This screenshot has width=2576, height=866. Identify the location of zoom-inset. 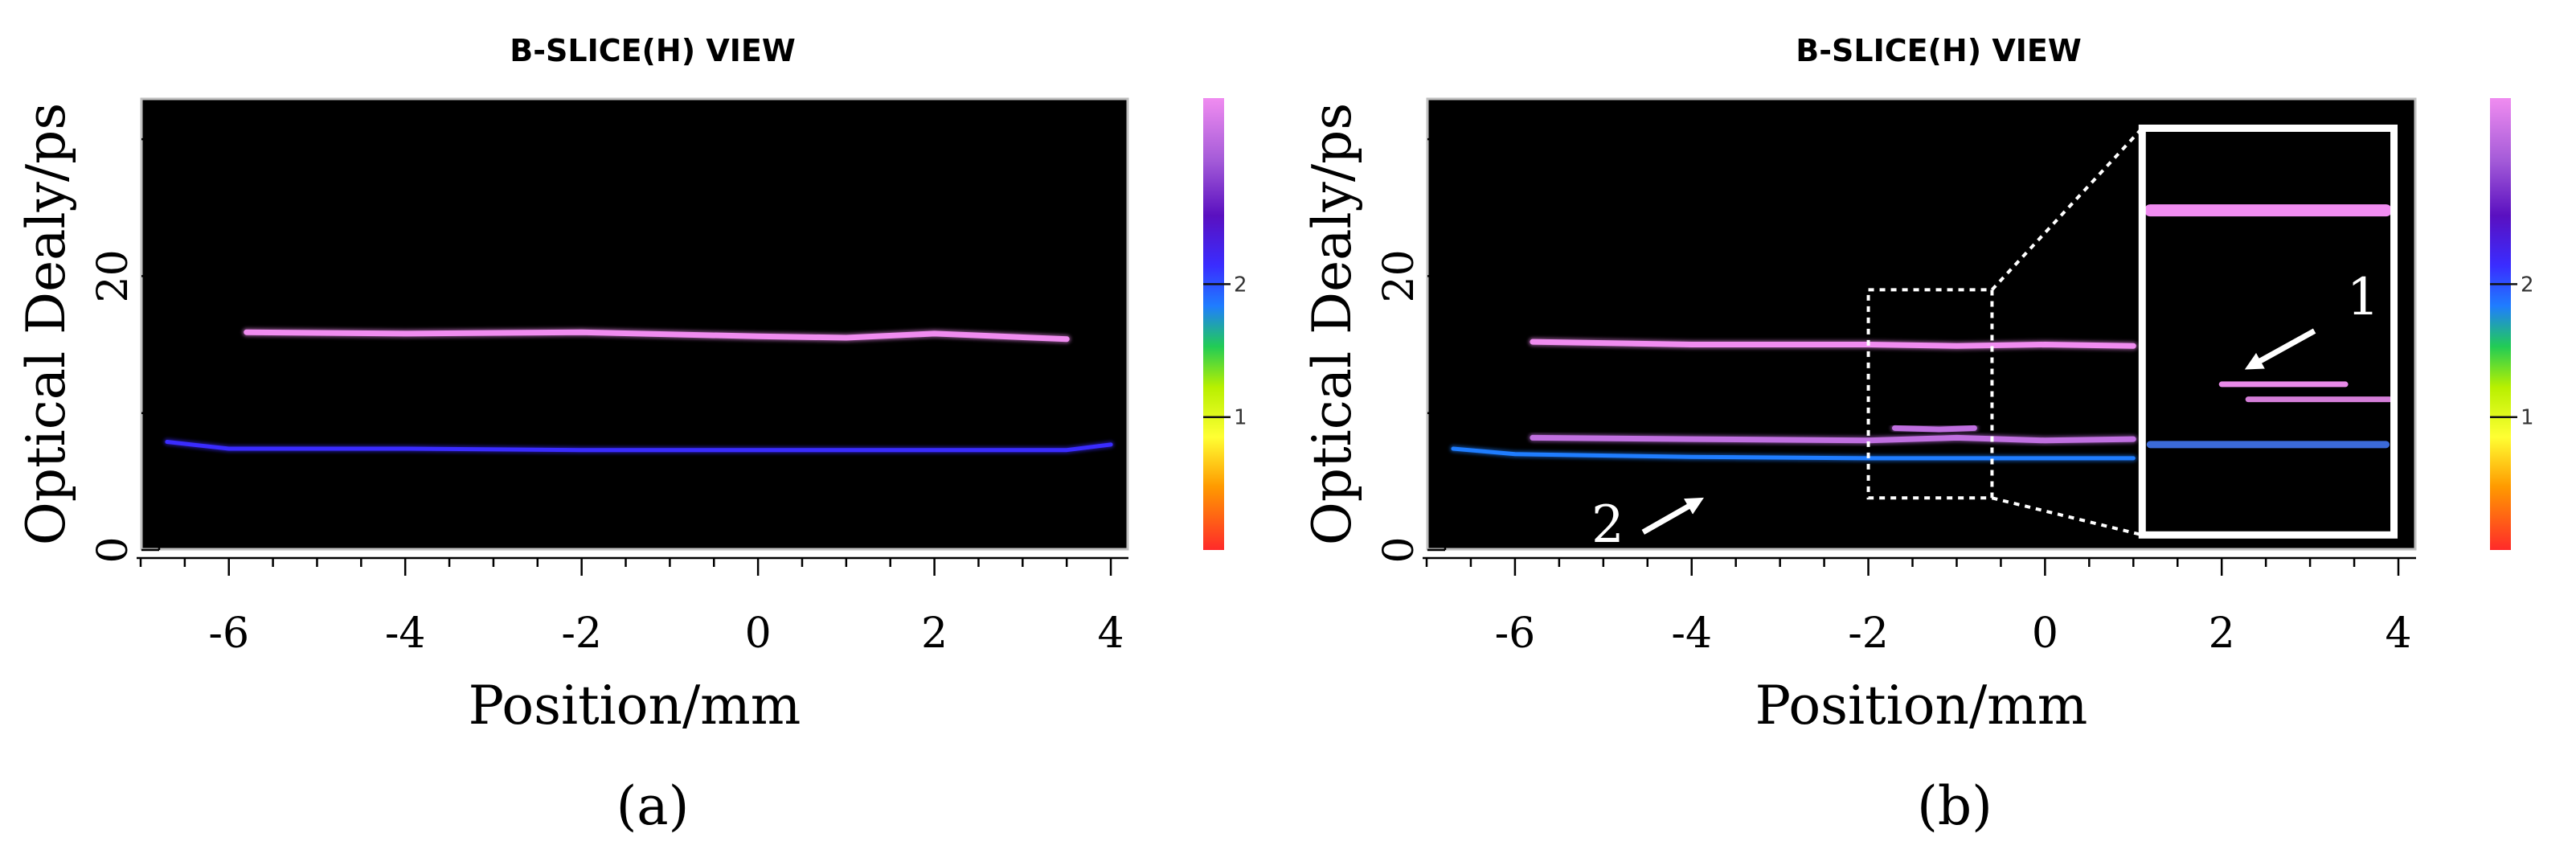
(2268, 331).